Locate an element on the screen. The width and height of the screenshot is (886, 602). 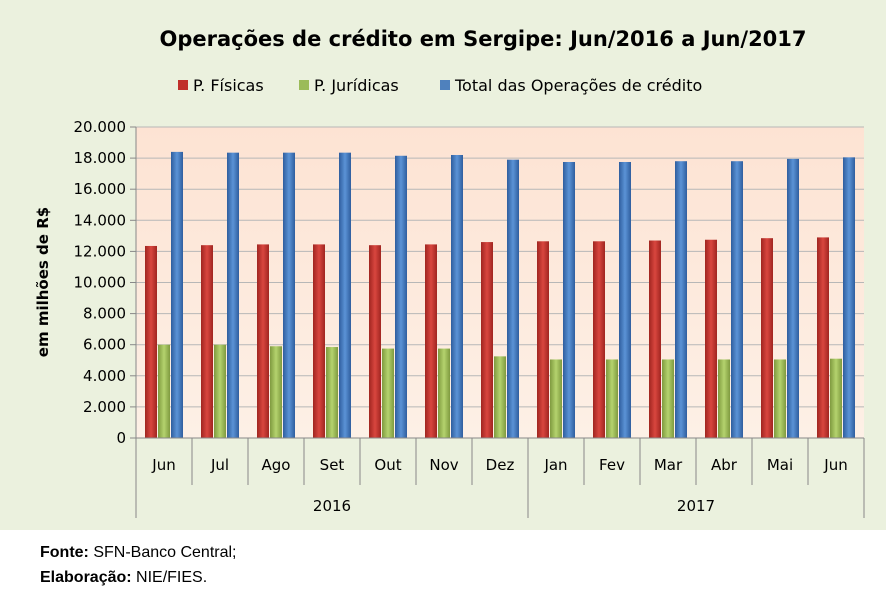
x-tick-label: Jul is located at coordinates (219, 465).